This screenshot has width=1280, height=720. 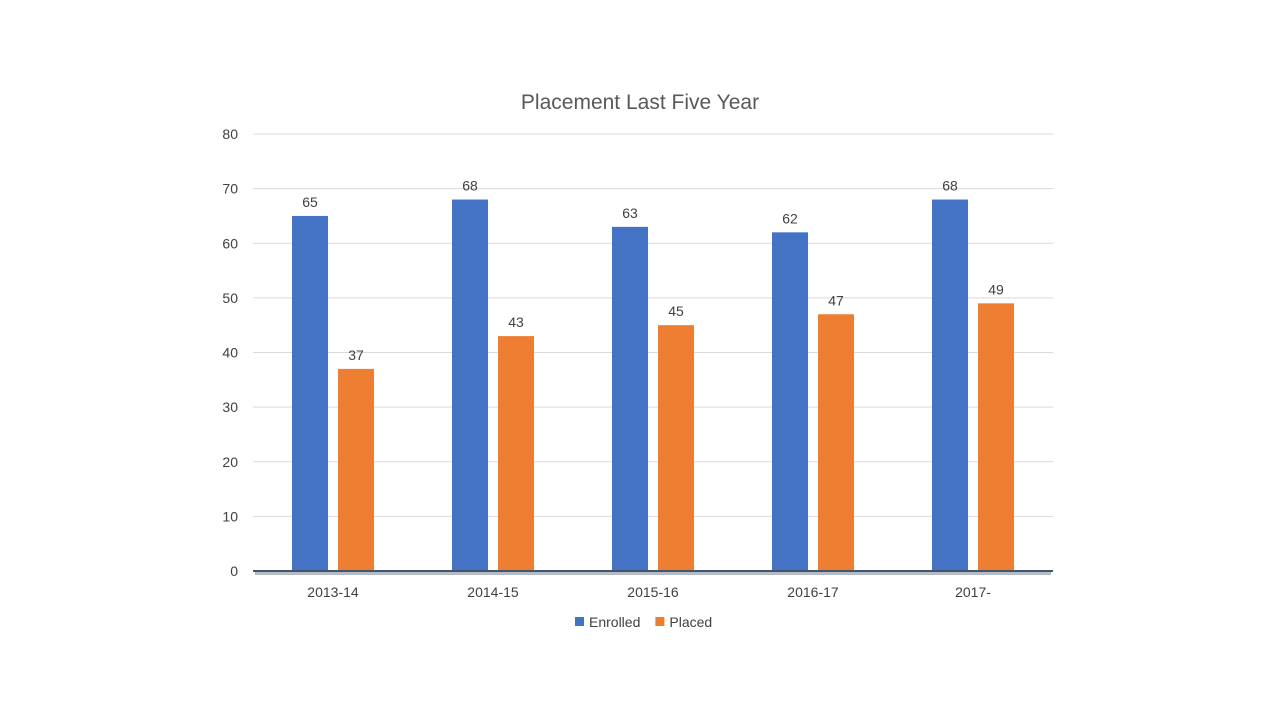 I want to click on x-tick-label: 2014-15, so click(x=493, y=592).